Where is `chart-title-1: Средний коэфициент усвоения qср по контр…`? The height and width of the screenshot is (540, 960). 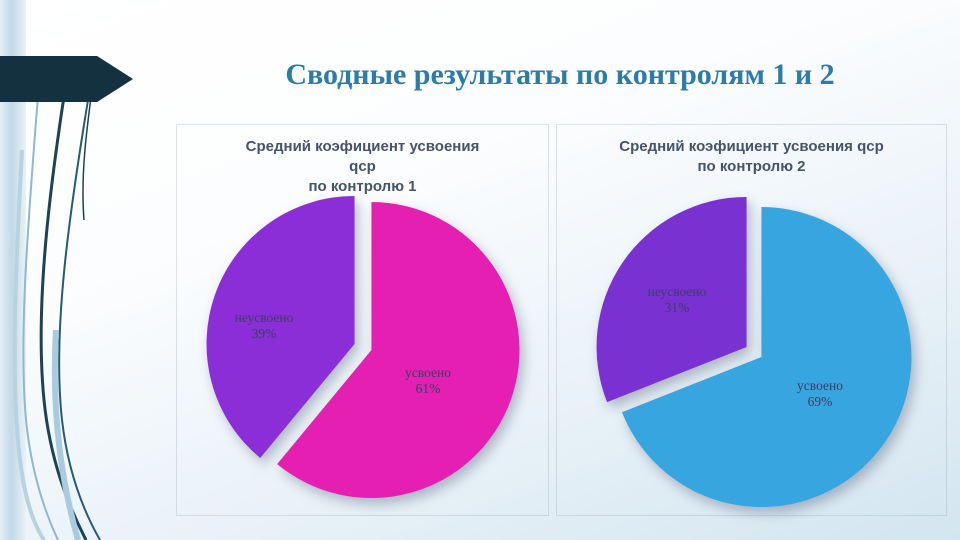 chart-title-1: Средний коэфициент усвоения qср по контр… is located at coordinates (362, 166).